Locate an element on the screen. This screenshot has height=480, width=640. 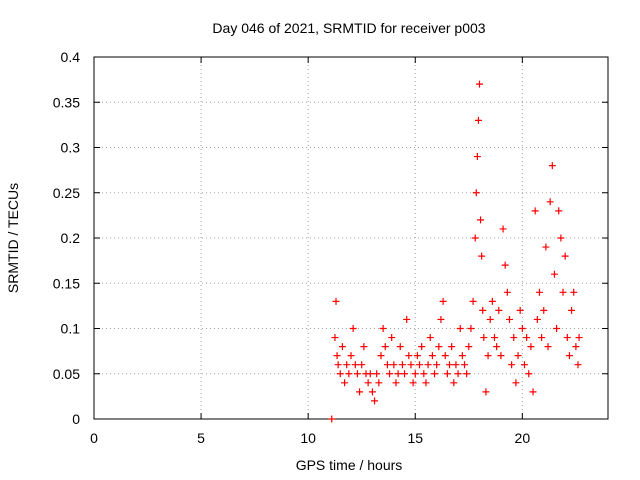
x-axis-title: GPS time / hours is located at coordinates (349, 465).